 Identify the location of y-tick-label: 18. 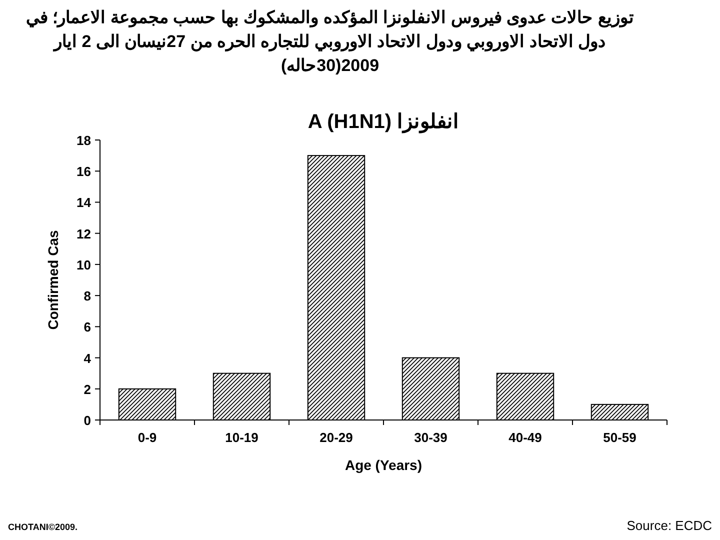
(83, 140).